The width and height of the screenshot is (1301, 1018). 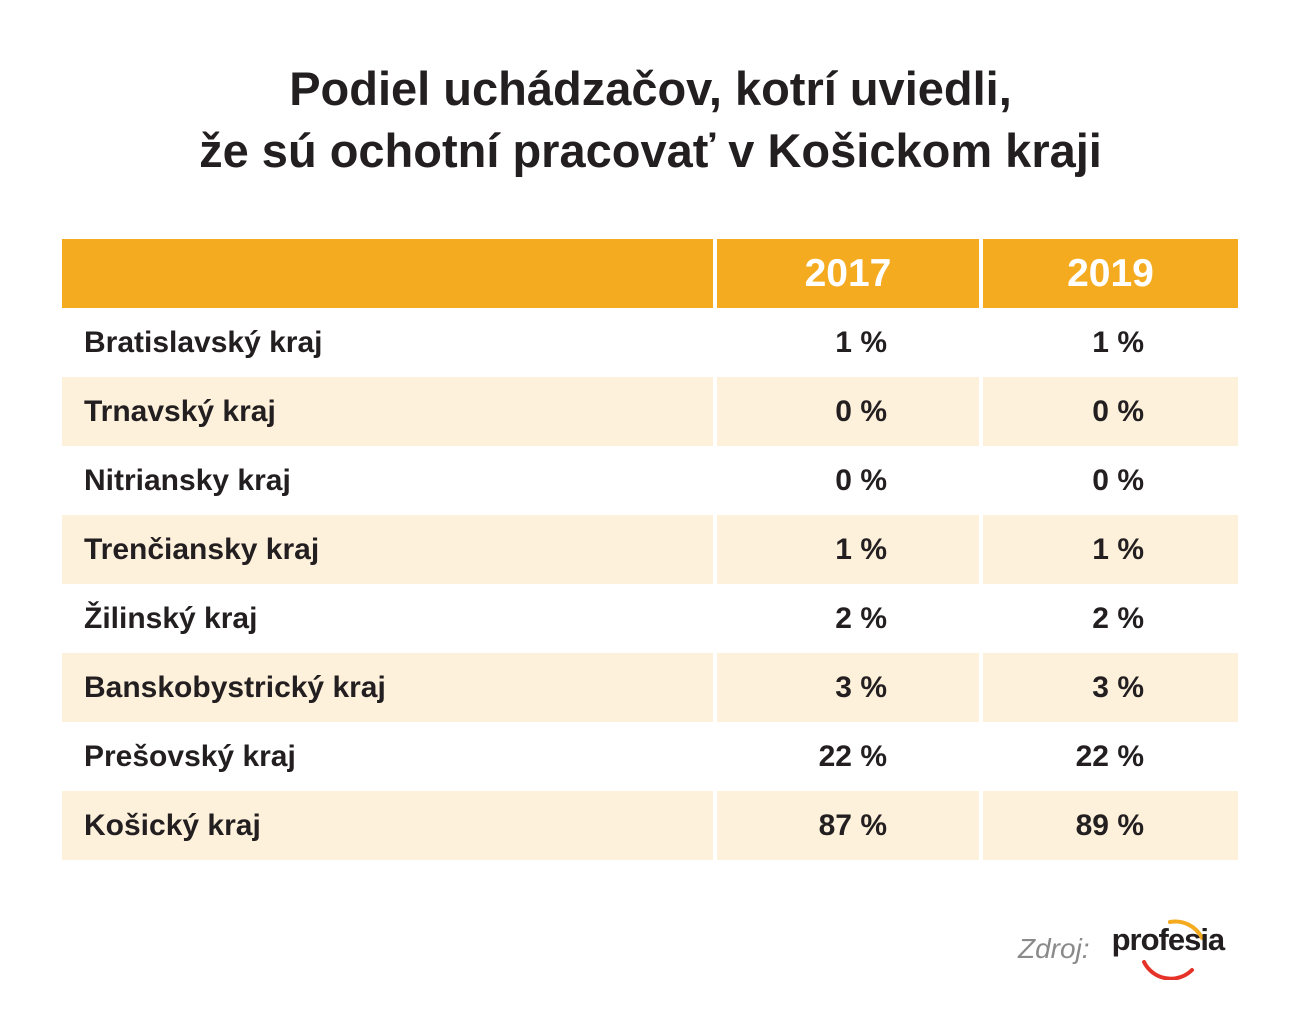 What do you see at coordinates (190, 756) in the screenshot?
I see `region-cell: Prešovský kraj` at bounding box center [190, 756].